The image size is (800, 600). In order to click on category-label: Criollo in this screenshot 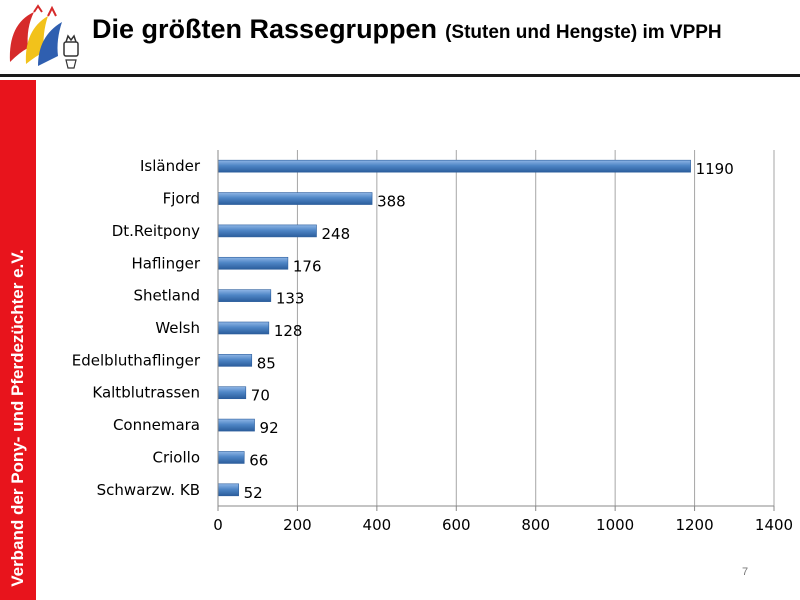, I will do `click(177, 457)`.